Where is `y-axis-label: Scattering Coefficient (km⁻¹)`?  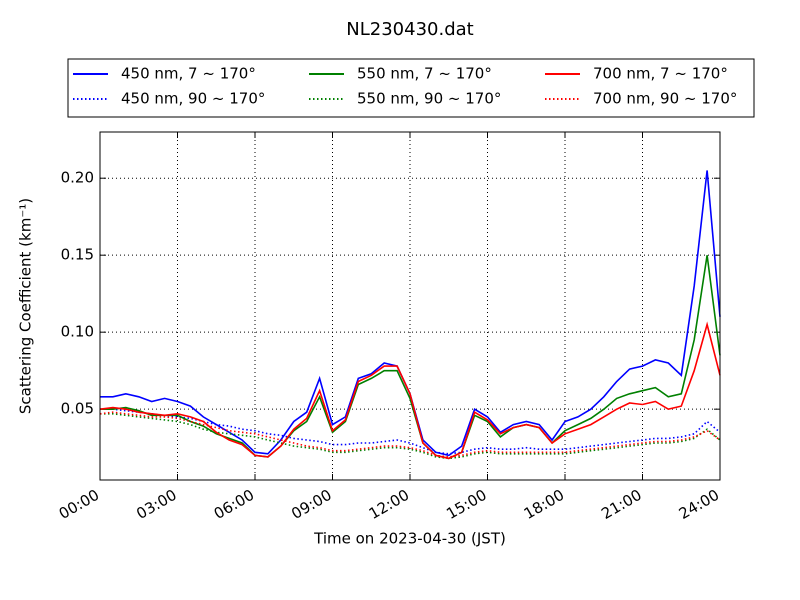
y-axis-label: Scattering Coefficient (km⁻¹) is located at coordinates (26, 306).